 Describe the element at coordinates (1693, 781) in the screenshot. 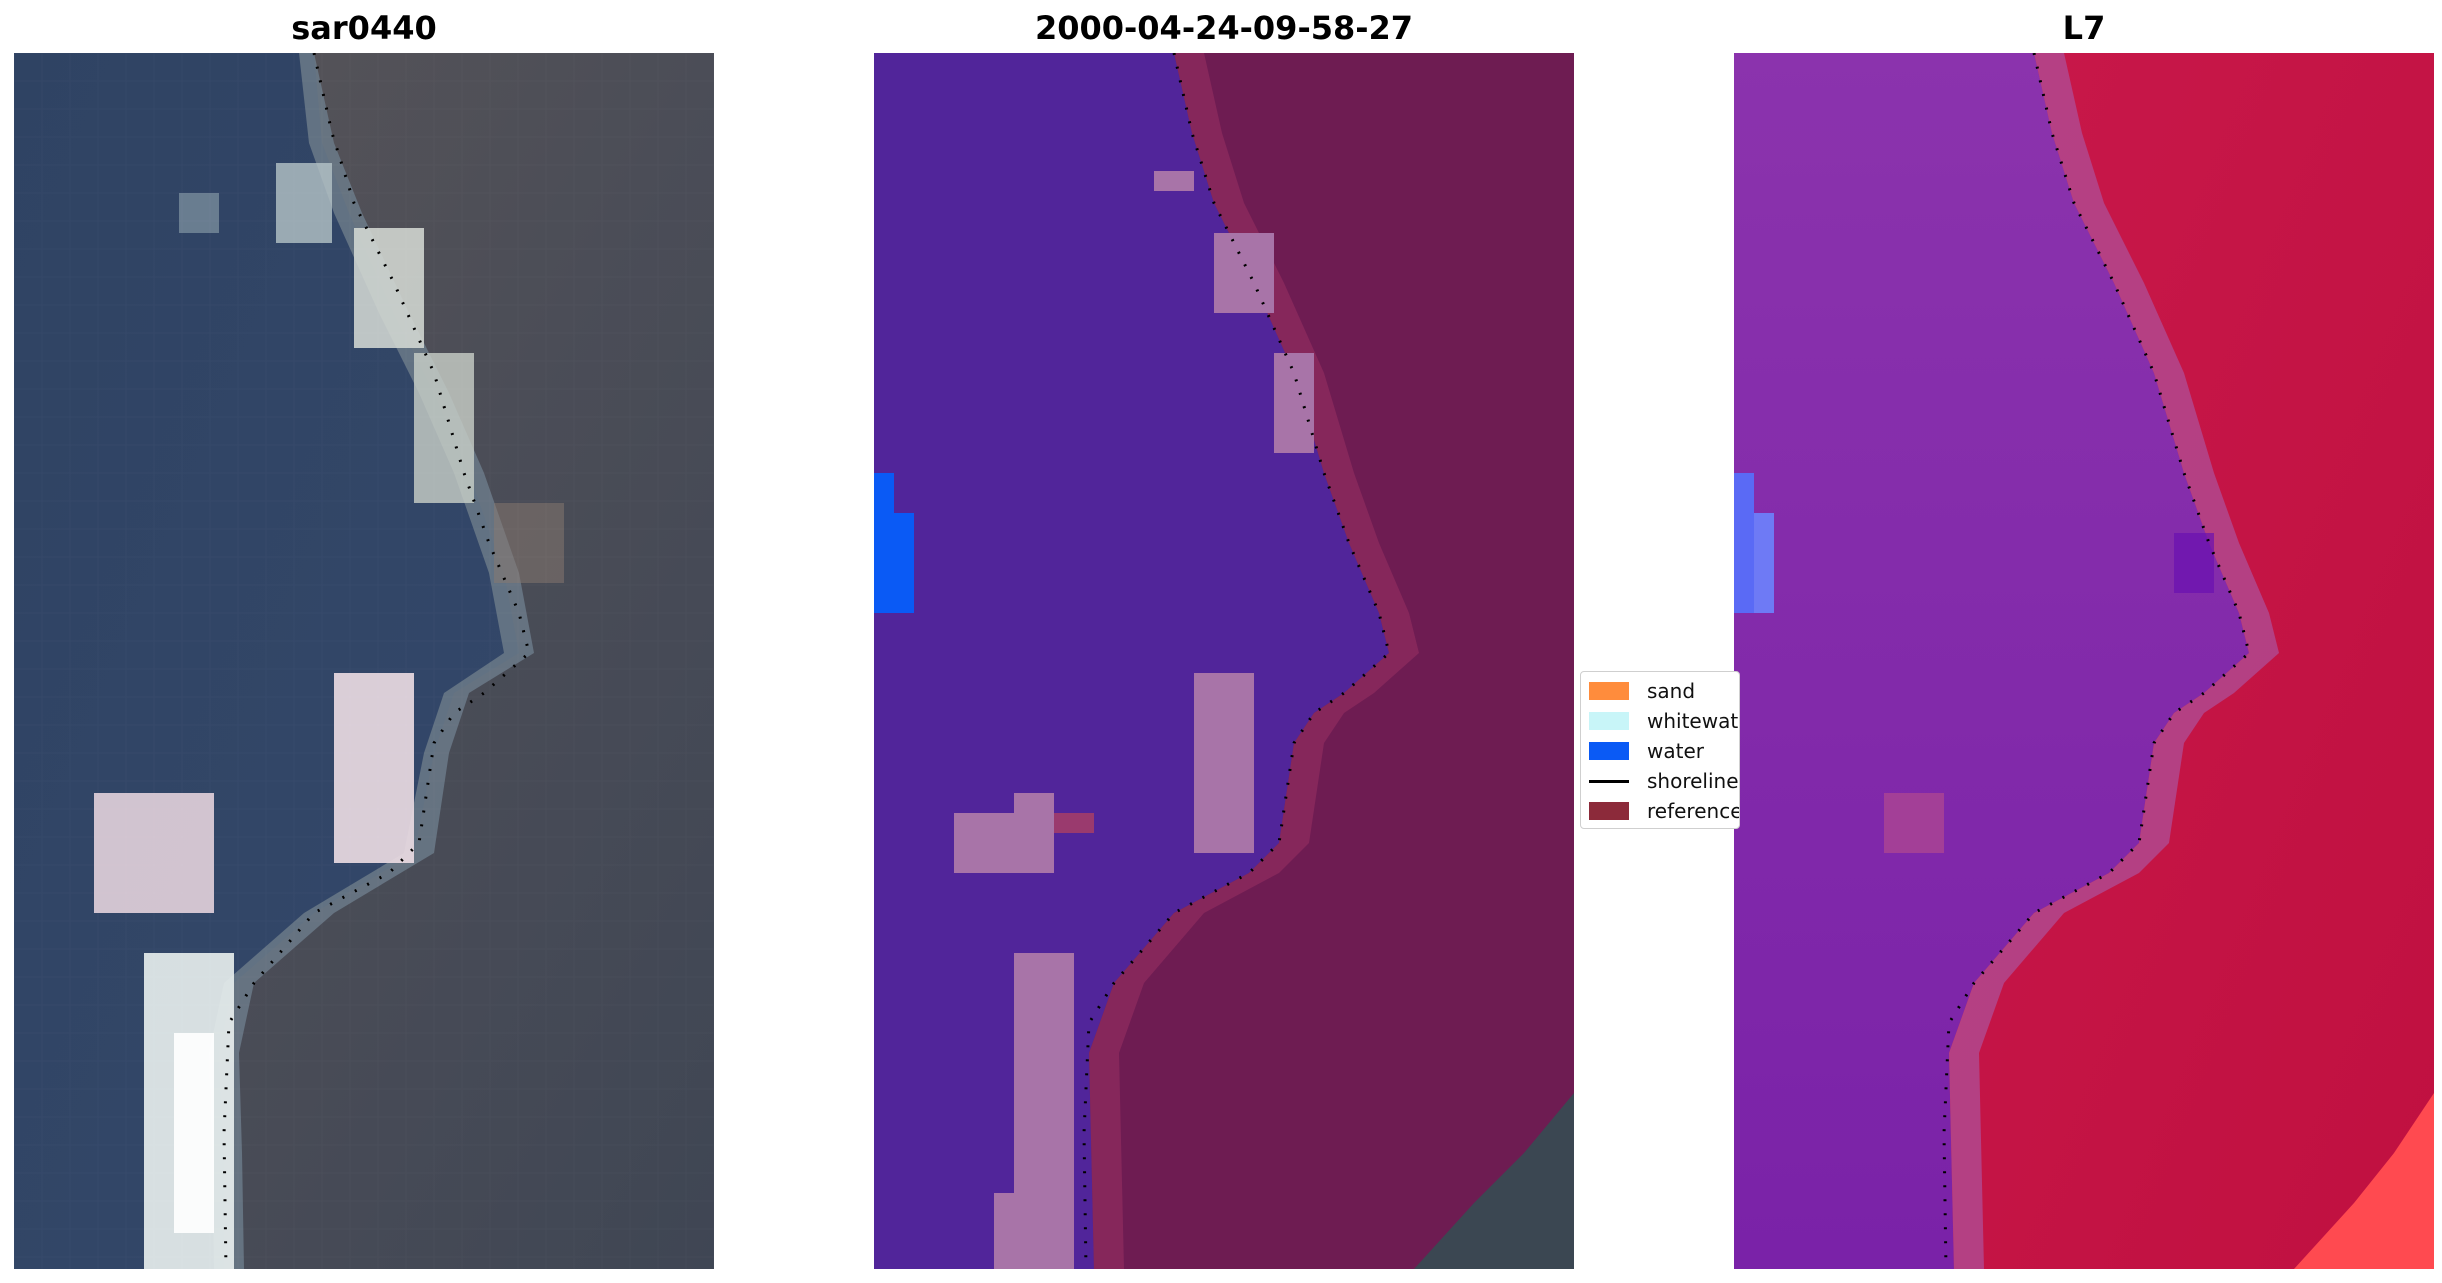

I see `legend-label: shoreline` at that location.